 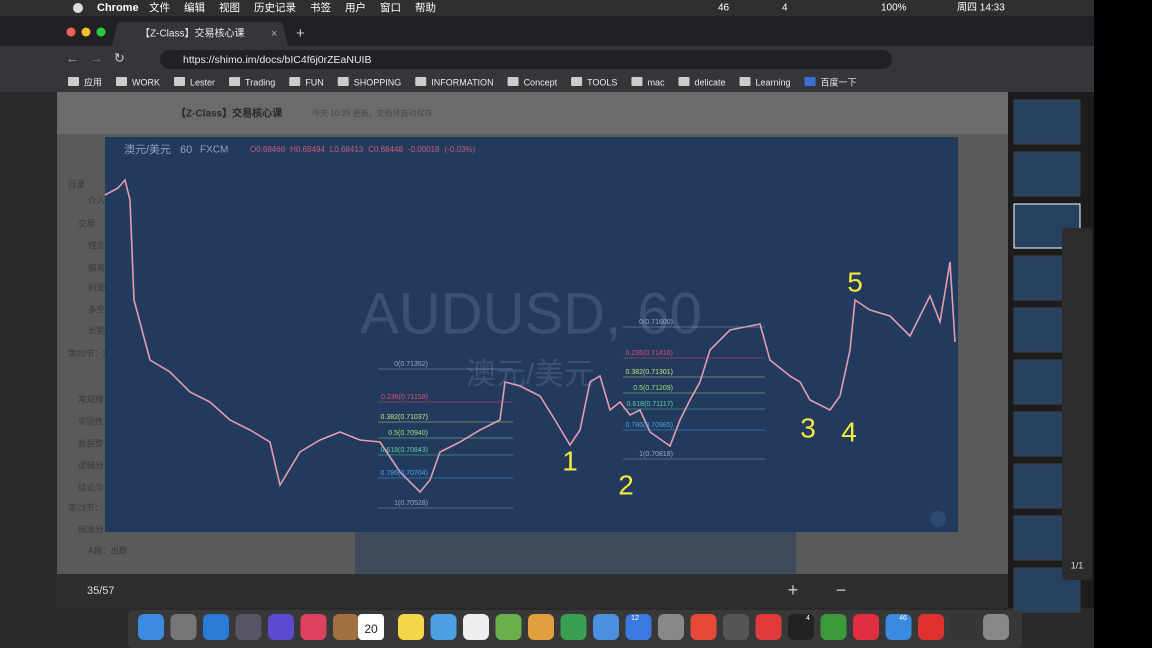 I want to click on dock-badge: 46, so click(x=903, y=618).